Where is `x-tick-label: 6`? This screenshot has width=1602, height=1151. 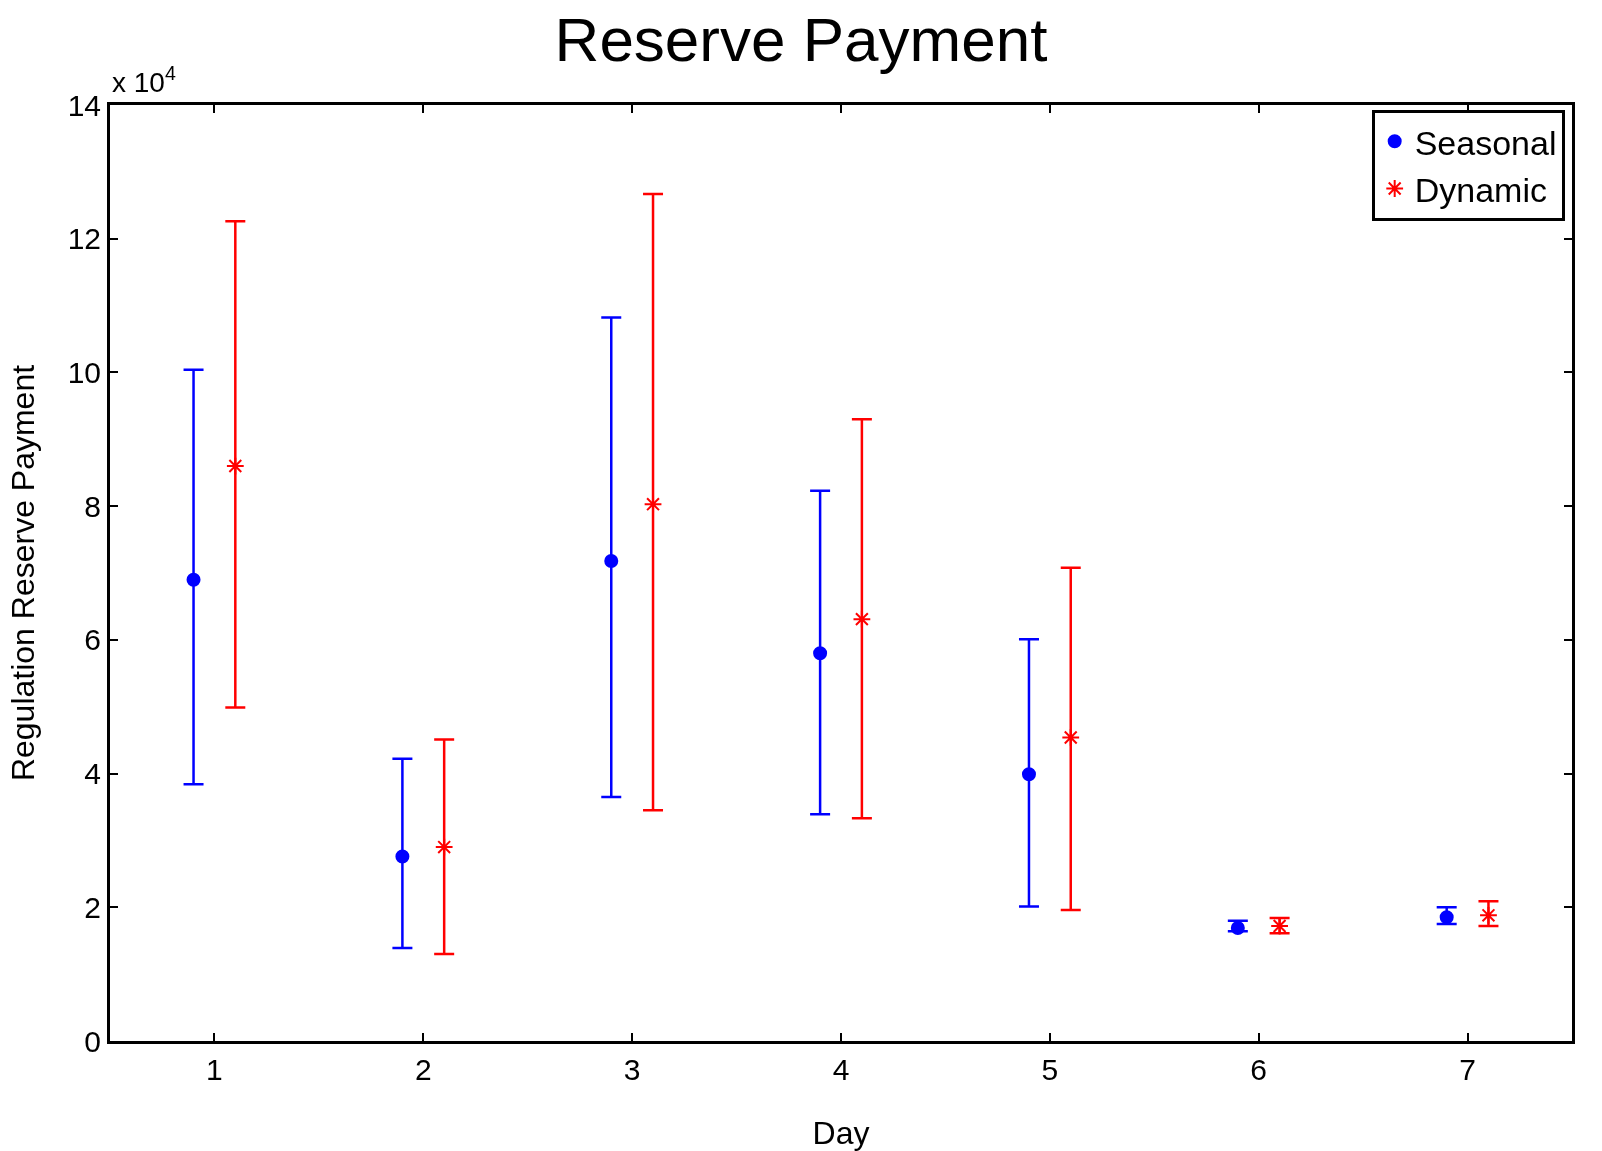
x-tick-label: 6 is located at coordinates (1259, 1069).